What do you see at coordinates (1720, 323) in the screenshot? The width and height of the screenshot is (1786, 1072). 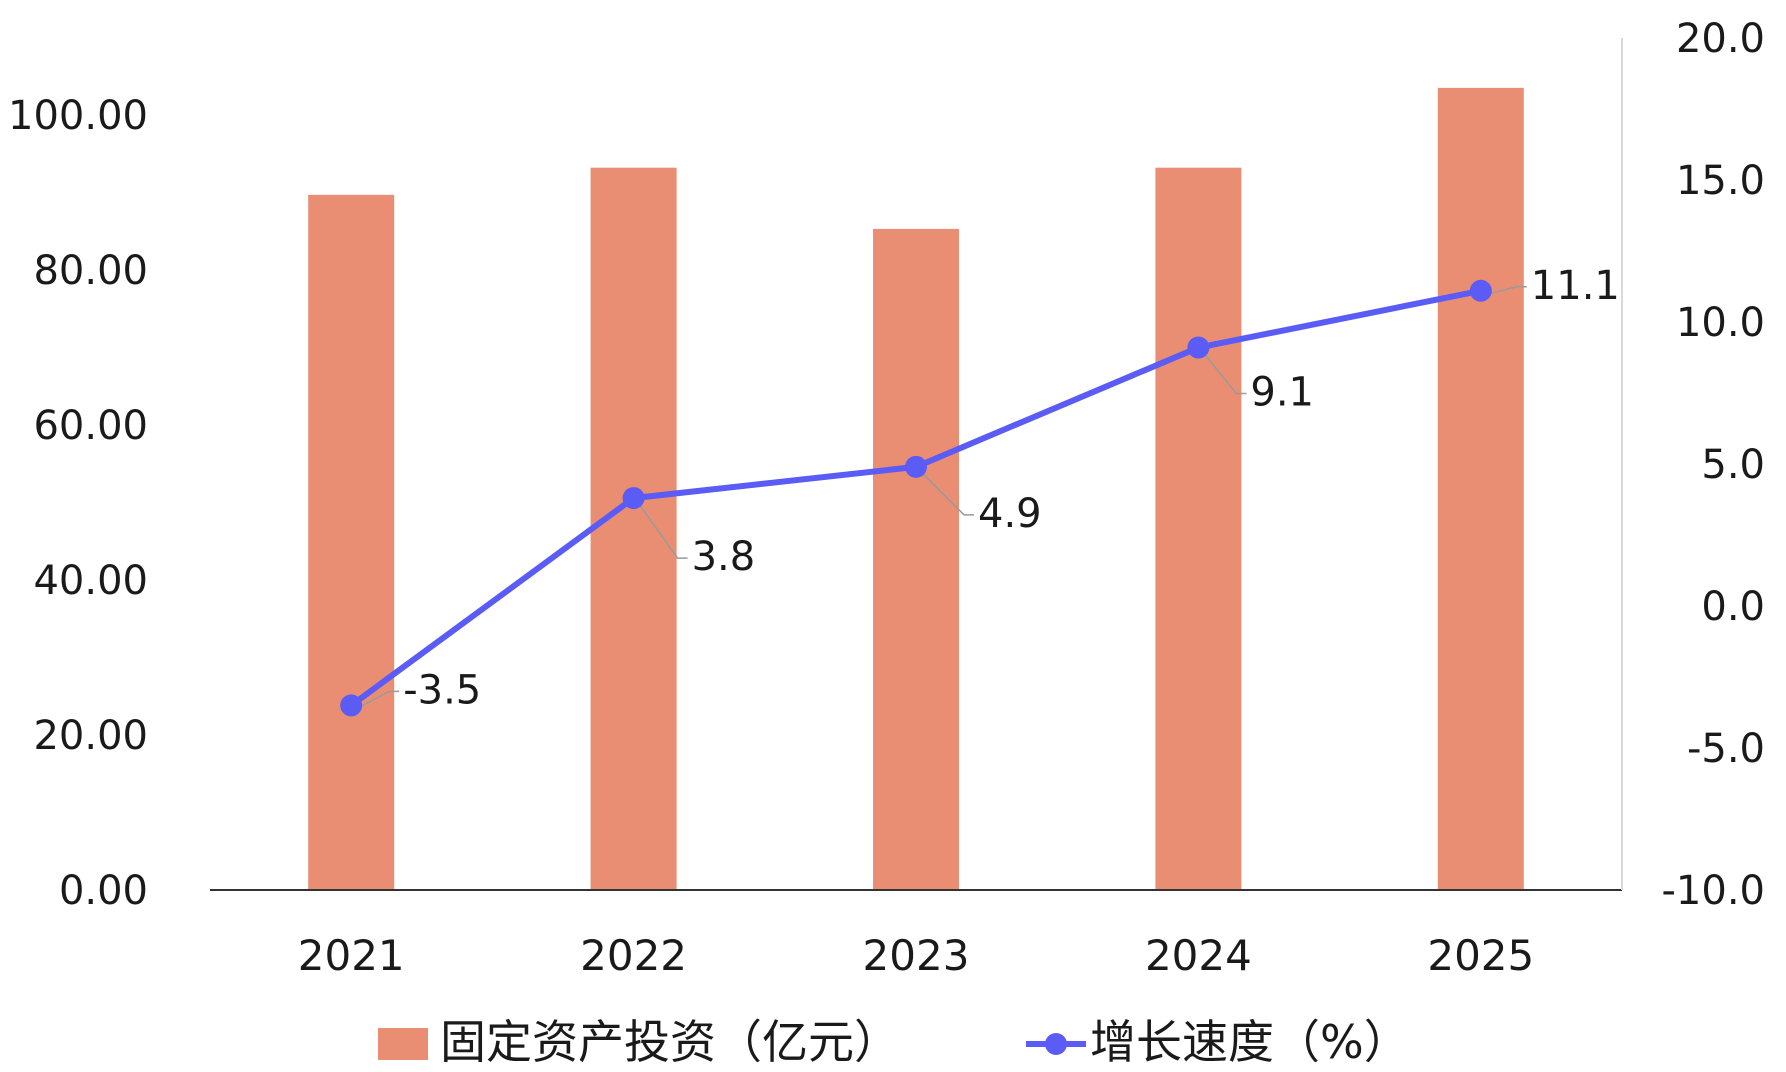 I see `right-tick-label: 10.0` at bounding box center [1720, 323].